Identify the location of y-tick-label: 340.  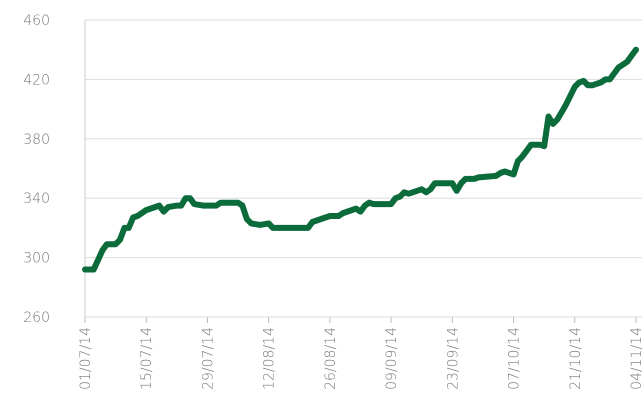
(36, 199).